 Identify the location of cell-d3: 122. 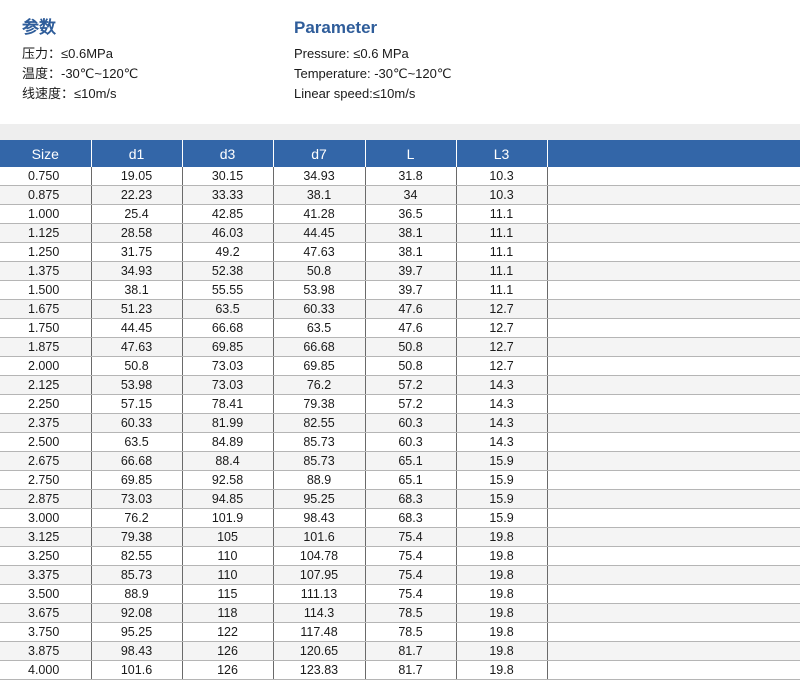
(228, 632).